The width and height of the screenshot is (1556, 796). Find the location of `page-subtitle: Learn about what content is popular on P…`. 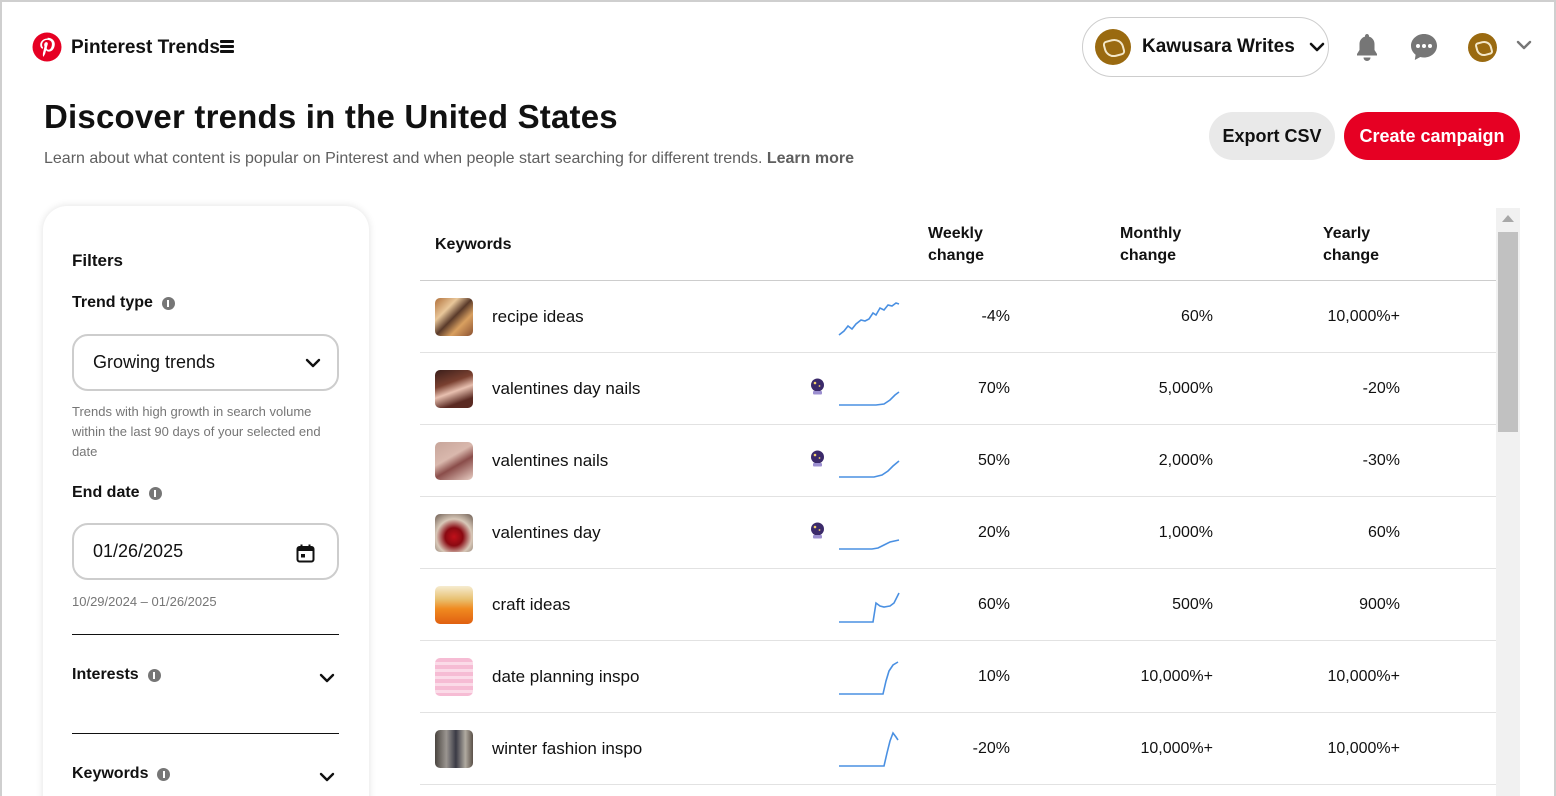

page-subtitle: Learn about what content is popular on P… is located at coordinates (449, 159).